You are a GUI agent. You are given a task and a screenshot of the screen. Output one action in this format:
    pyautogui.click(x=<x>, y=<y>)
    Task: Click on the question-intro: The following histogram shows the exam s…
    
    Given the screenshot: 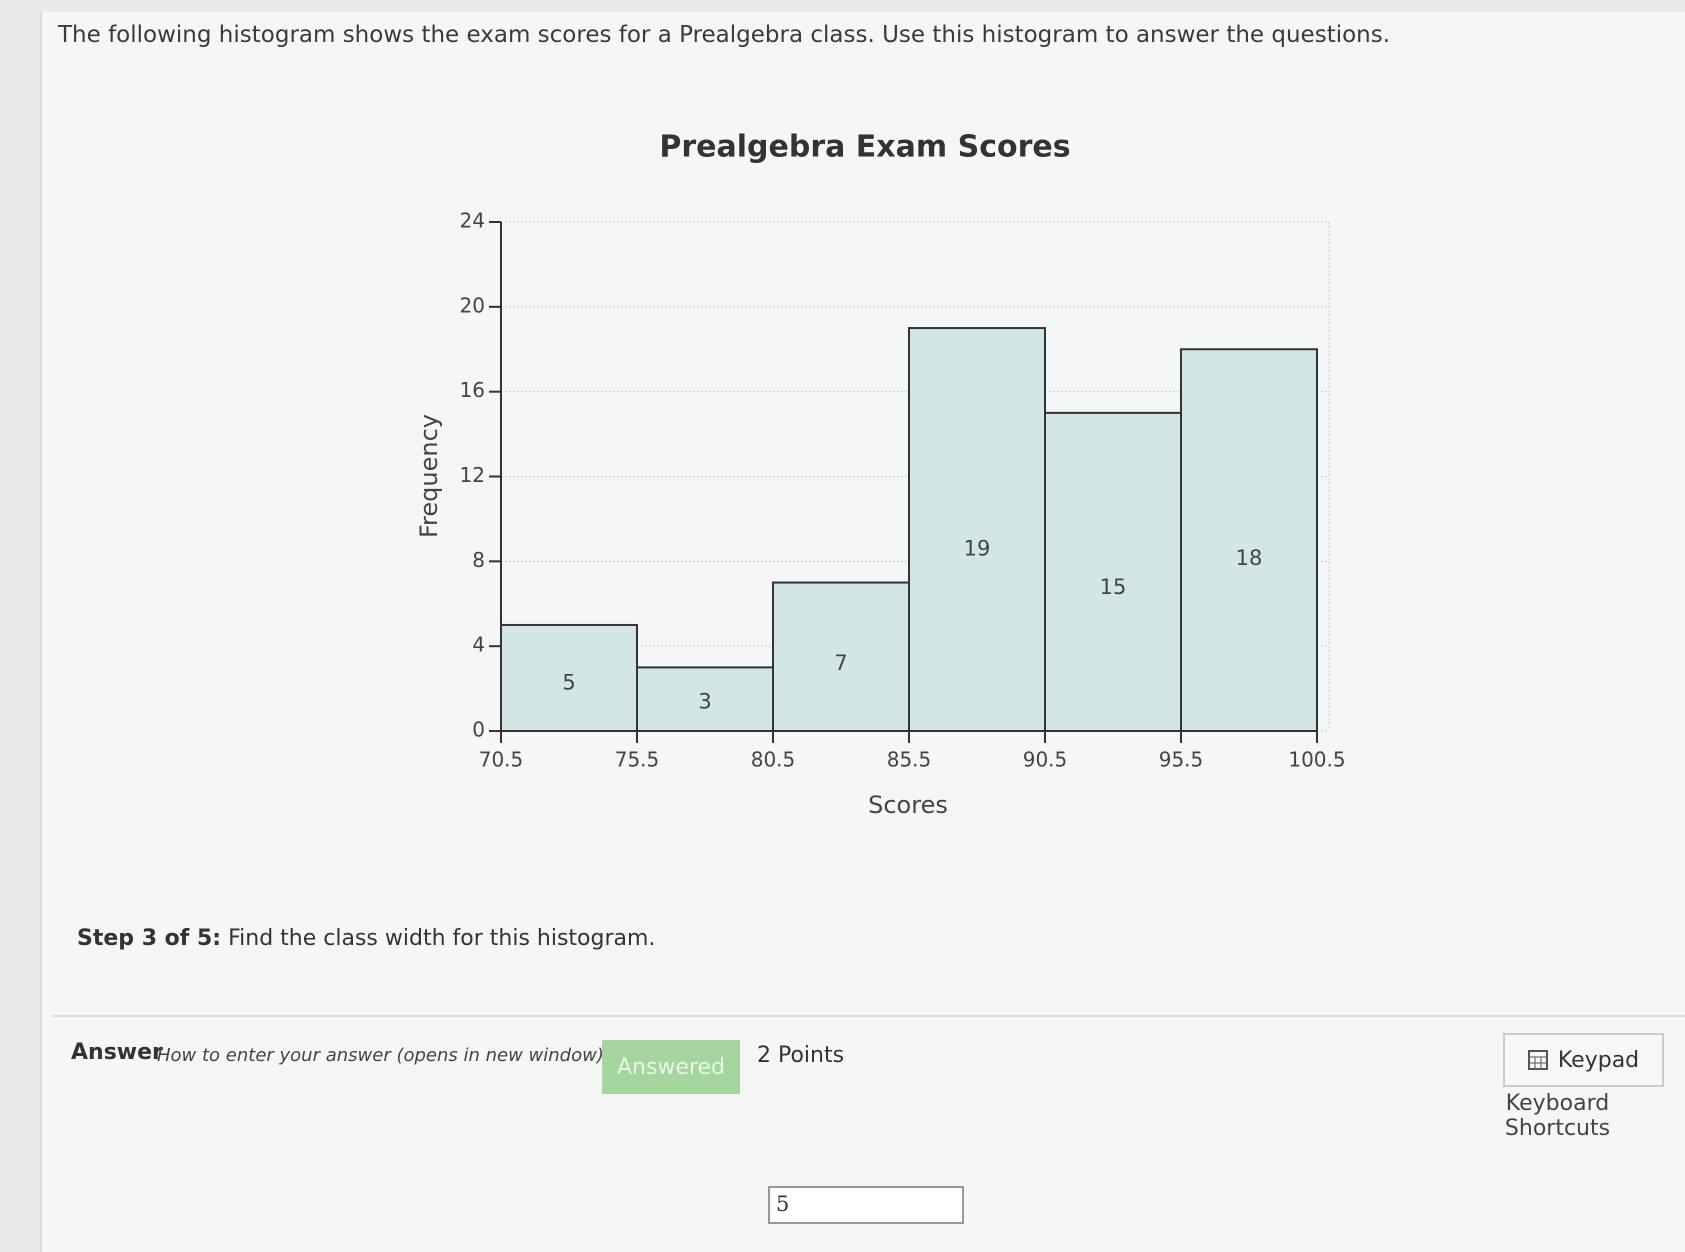 What is the action you would take?
    pyautogui.click(x=724, y=35)
    